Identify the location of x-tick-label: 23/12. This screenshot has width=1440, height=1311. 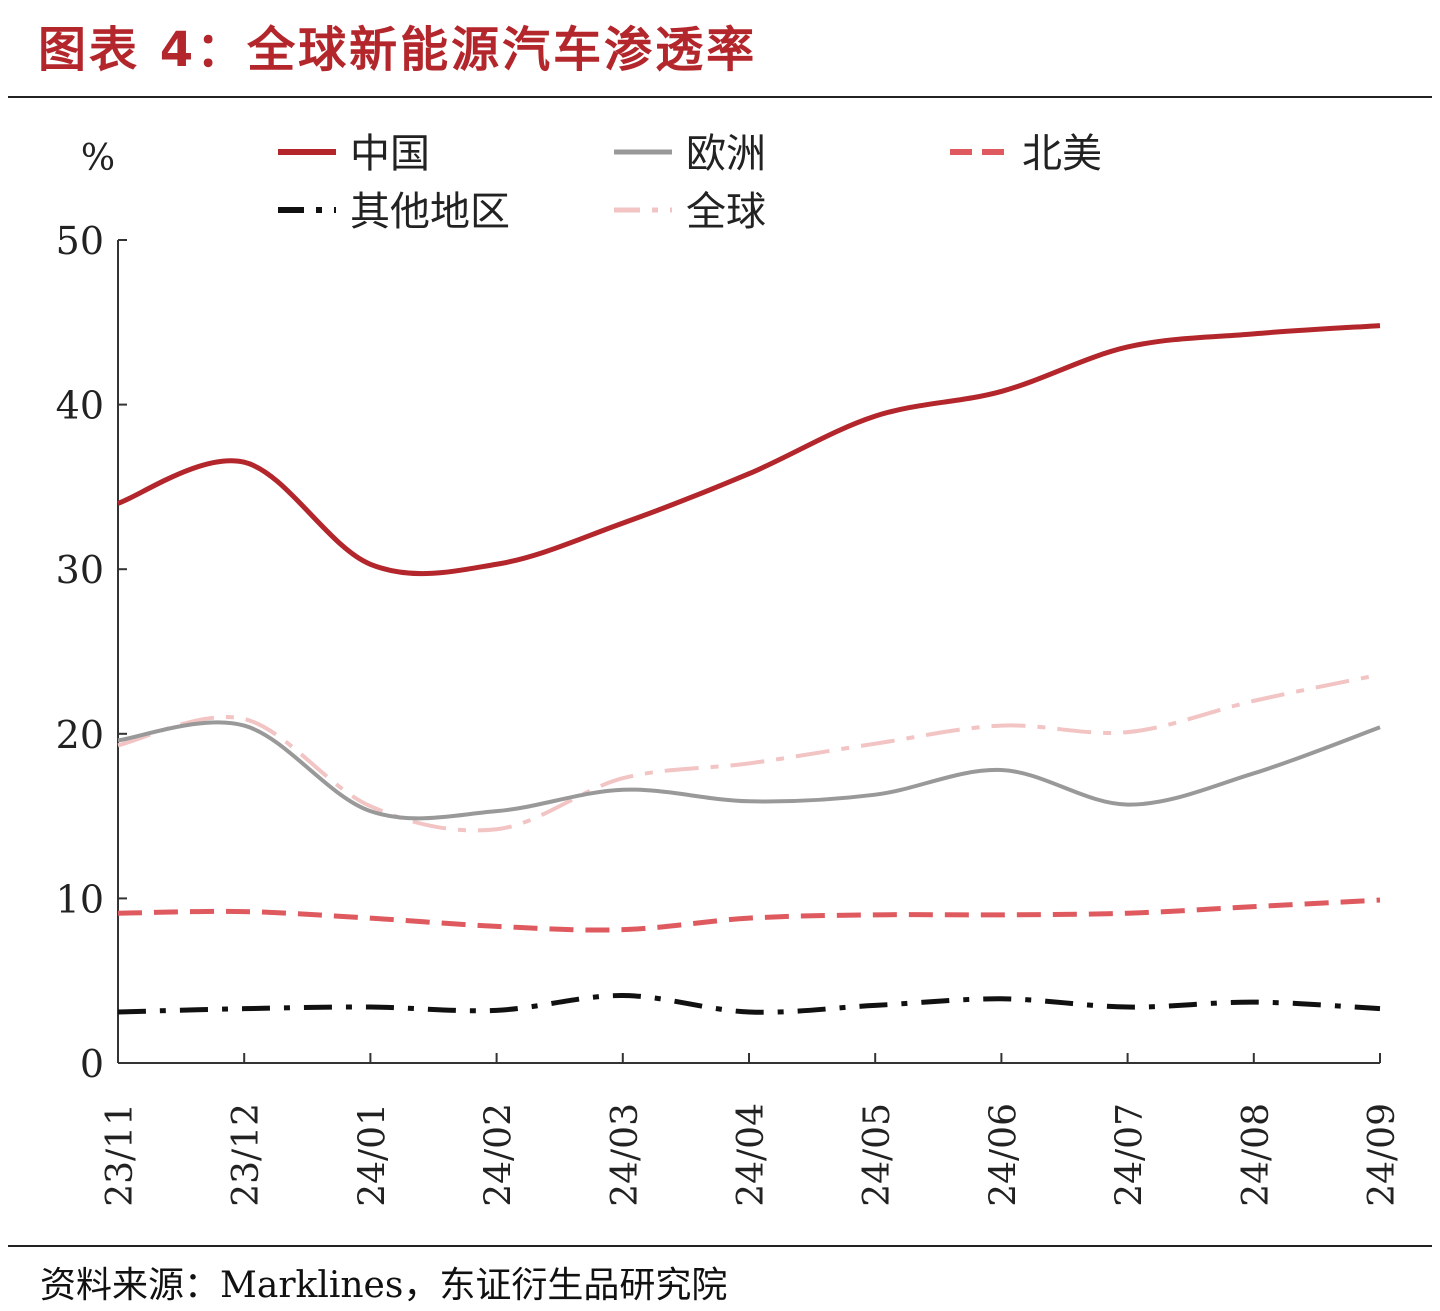
(246, 1155).